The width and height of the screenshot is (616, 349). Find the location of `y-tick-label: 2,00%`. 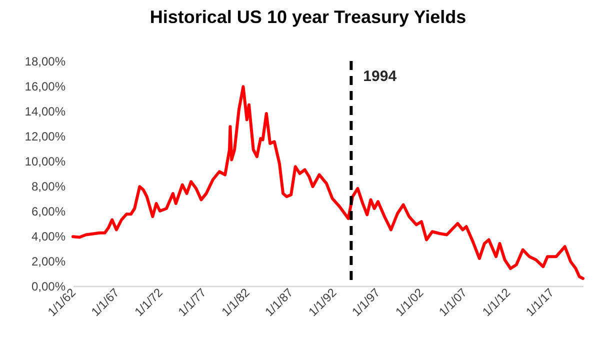

y-tick-label: 2,00% is located at coordinates (48, 261).